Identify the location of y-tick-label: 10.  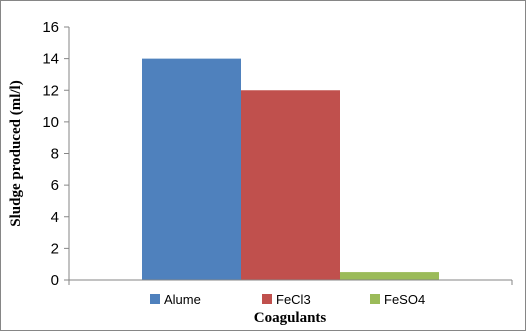
(50, 122).